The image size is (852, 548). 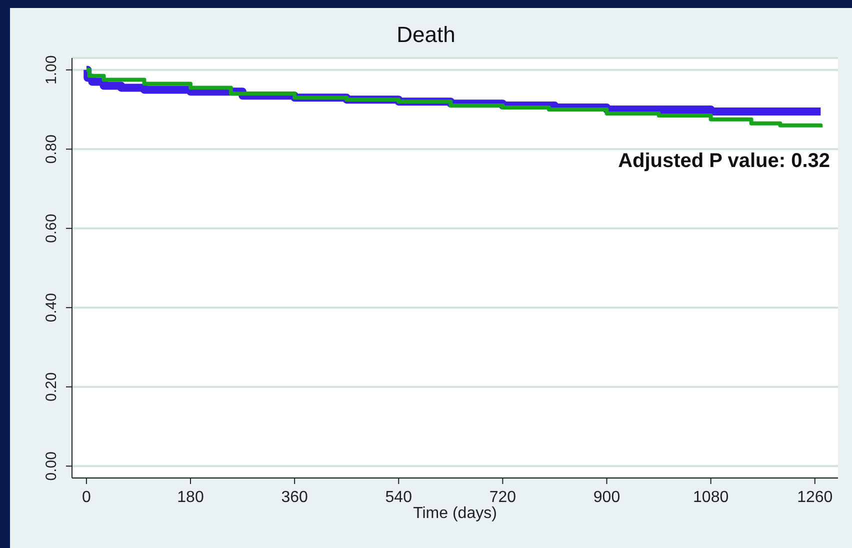 What do you see at coordinates (398, 497) in the screenshot?
I see `x-tick-label: 540` at bounding box center [398, 497].